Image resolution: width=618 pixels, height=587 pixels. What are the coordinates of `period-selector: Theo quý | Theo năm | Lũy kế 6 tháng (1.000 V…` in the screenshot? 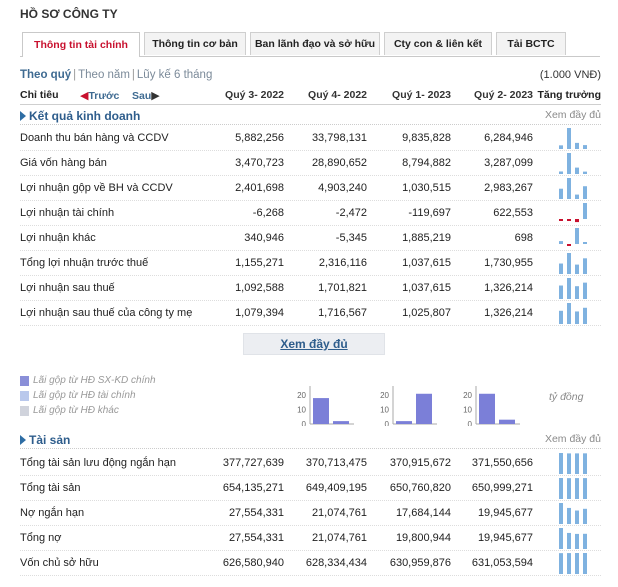 It's located at (310, 75).